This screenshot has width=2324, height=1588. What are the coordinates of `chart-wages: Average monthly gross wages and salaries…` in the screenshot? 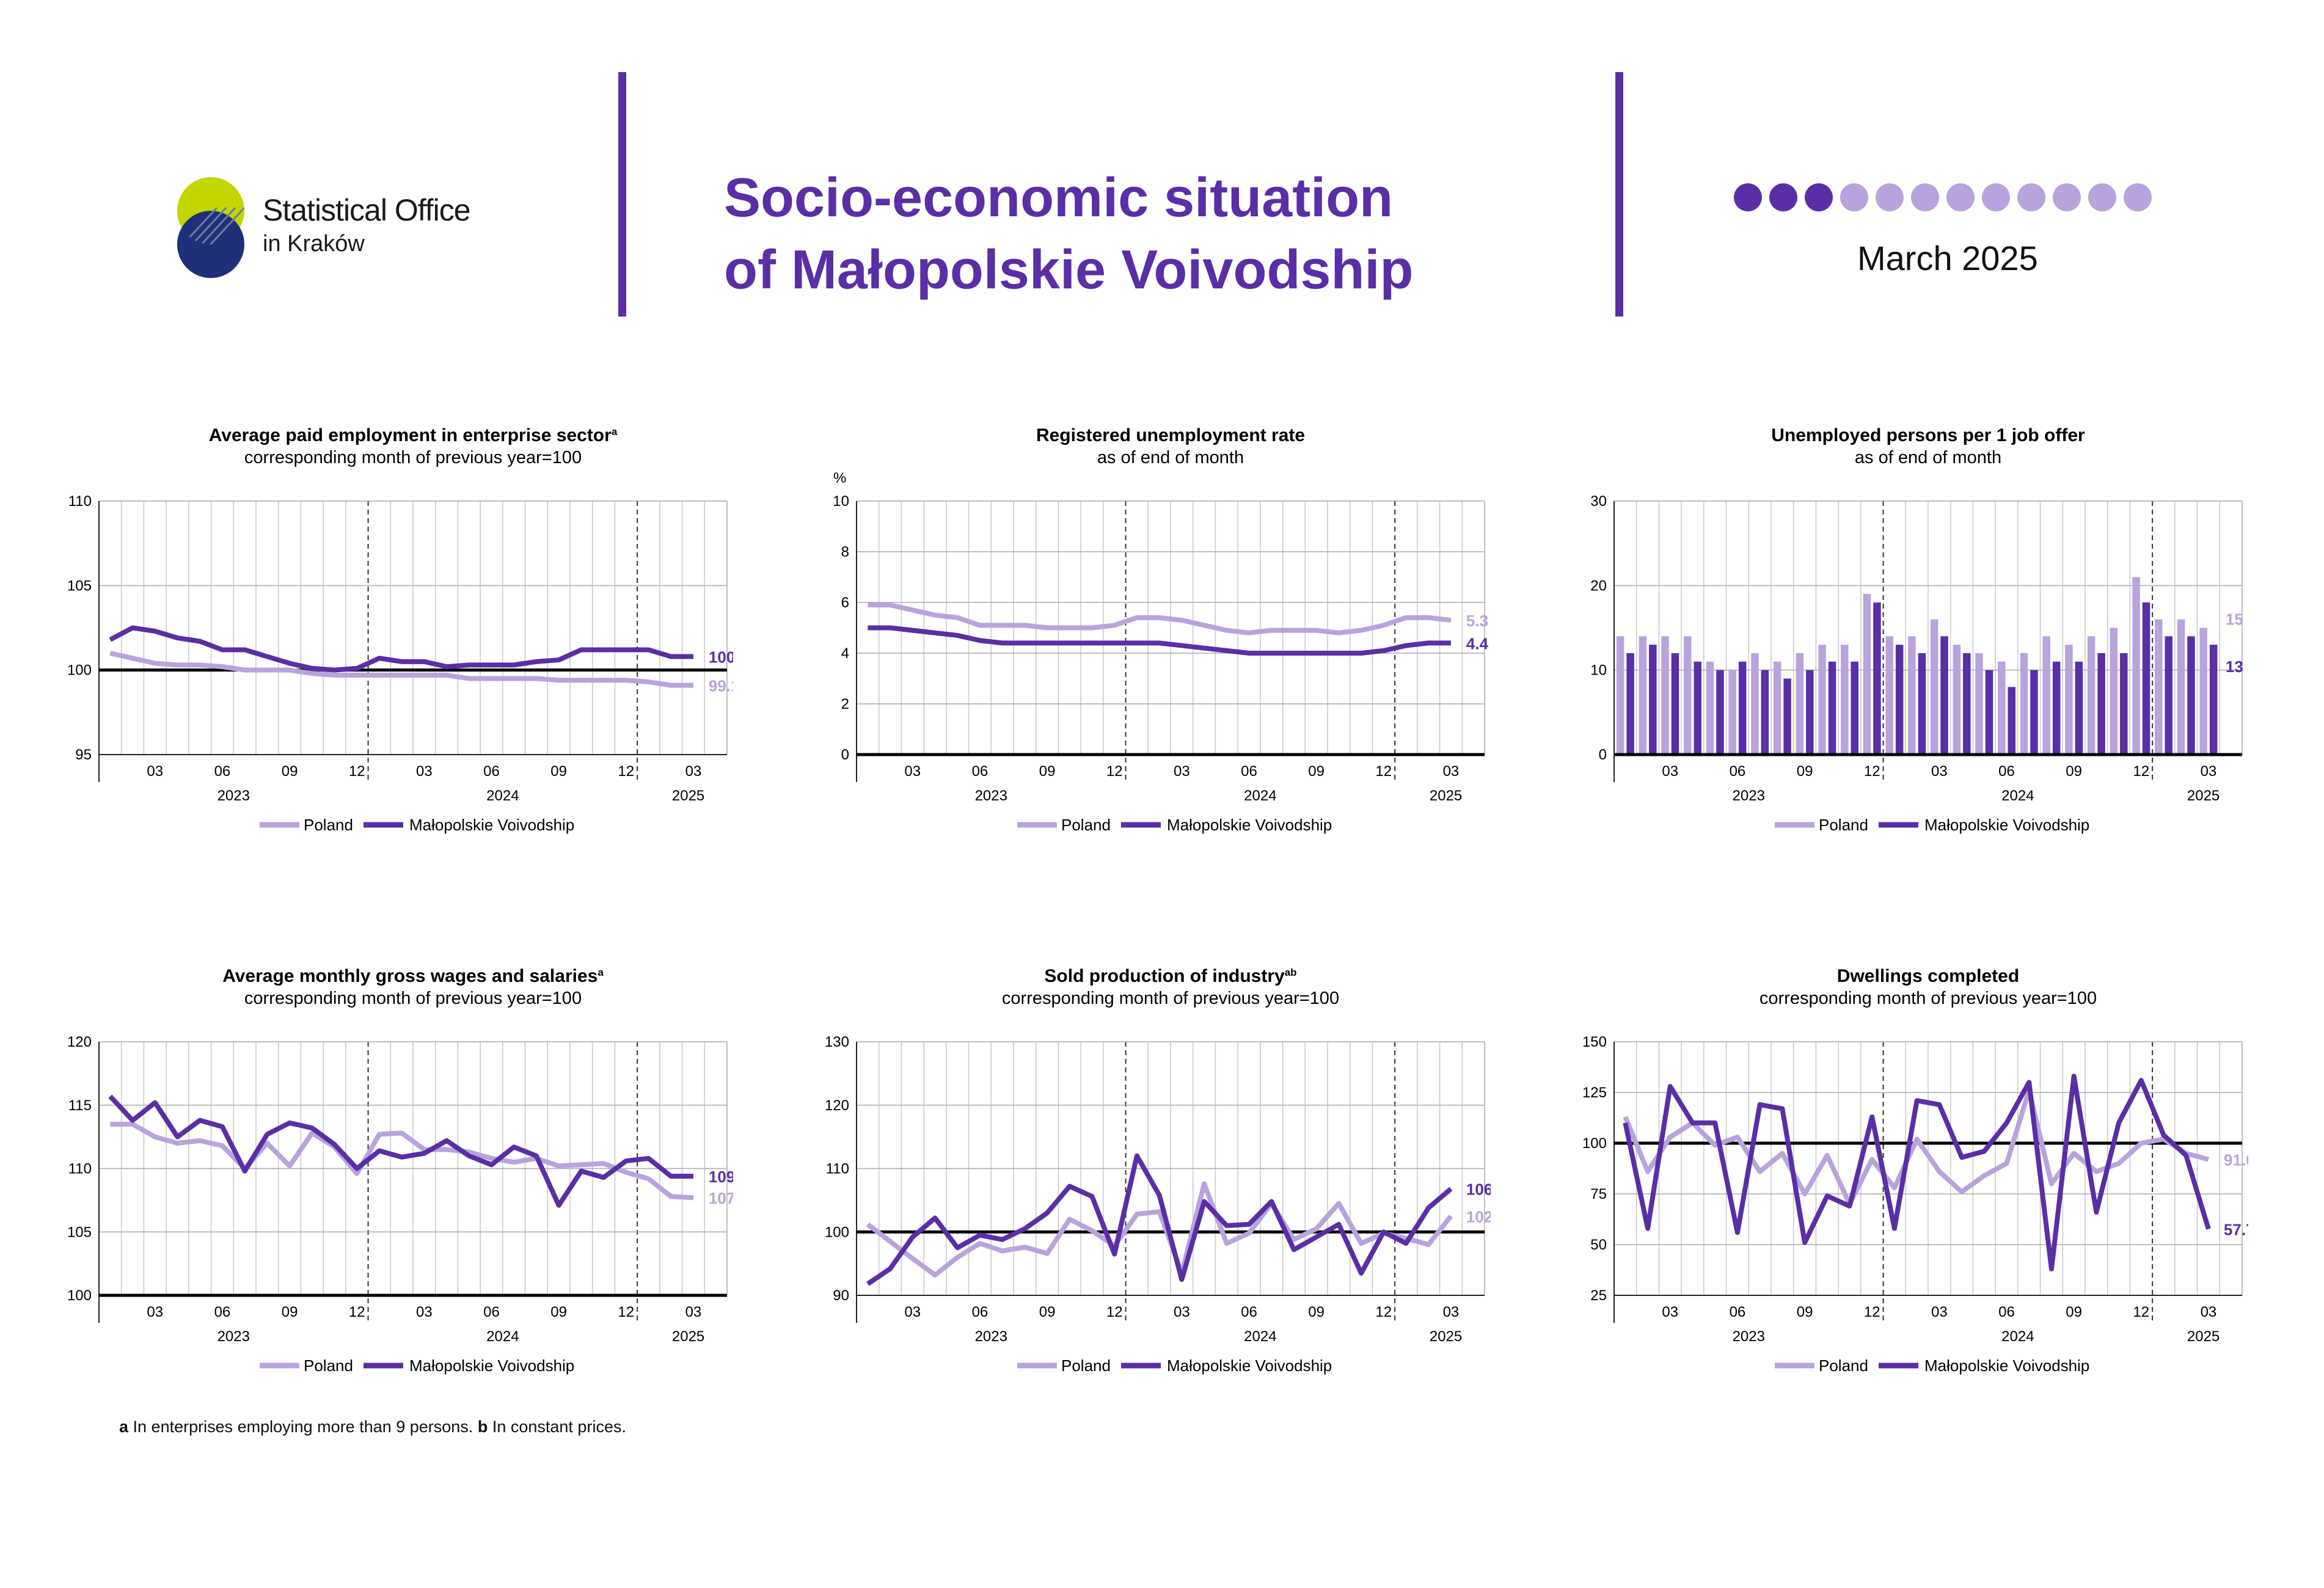 It's located at (397, 1182).